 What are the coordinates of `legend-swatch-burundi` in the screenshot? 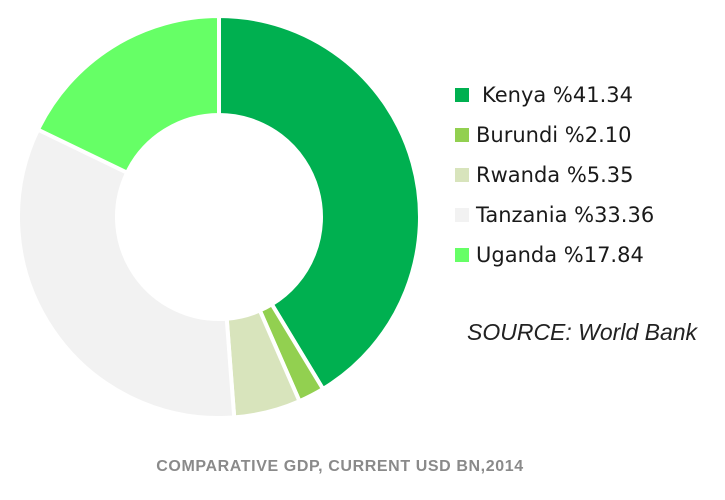 It's located at (462, 135).